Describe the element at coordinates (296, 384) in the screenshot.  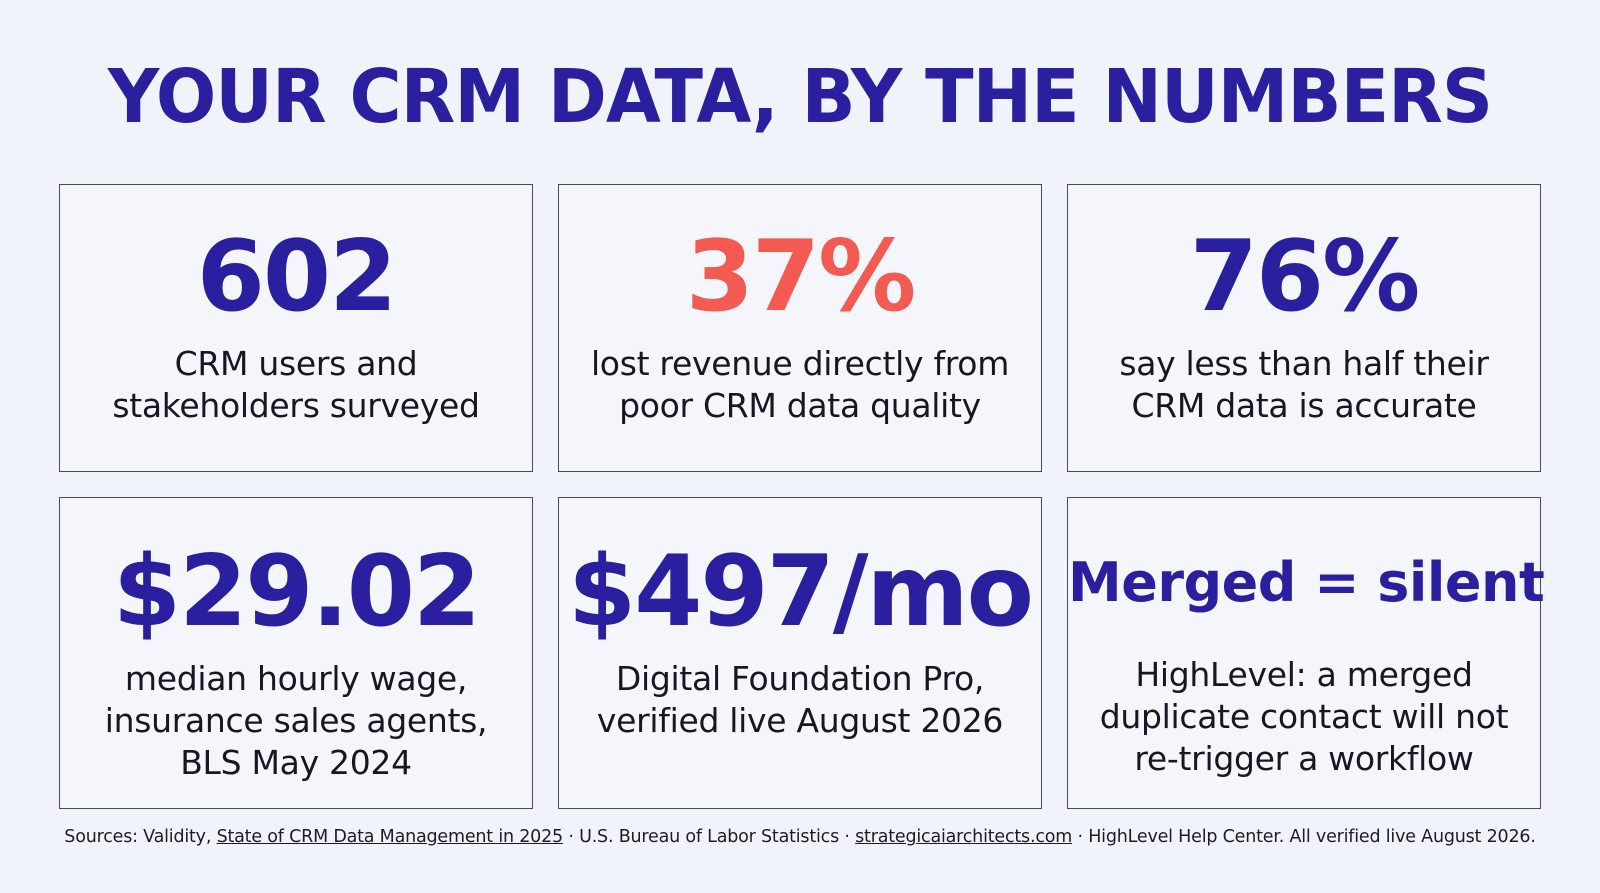
I see `stat-description: CRM users and stakeholders surveyed` at that location.